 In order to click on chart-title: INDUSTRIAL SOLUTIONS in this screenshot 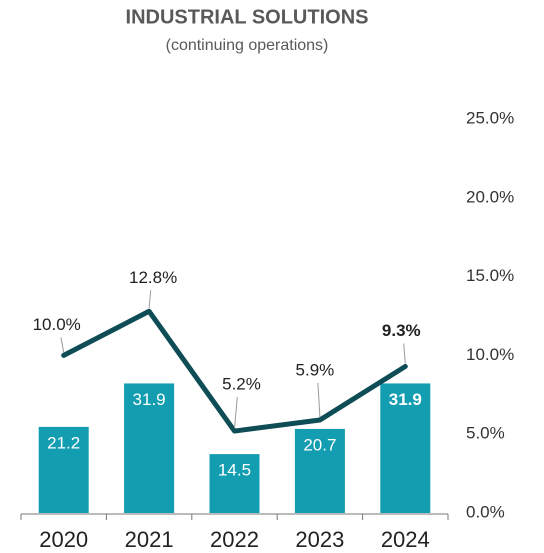, I will do `click(247, 17)`.